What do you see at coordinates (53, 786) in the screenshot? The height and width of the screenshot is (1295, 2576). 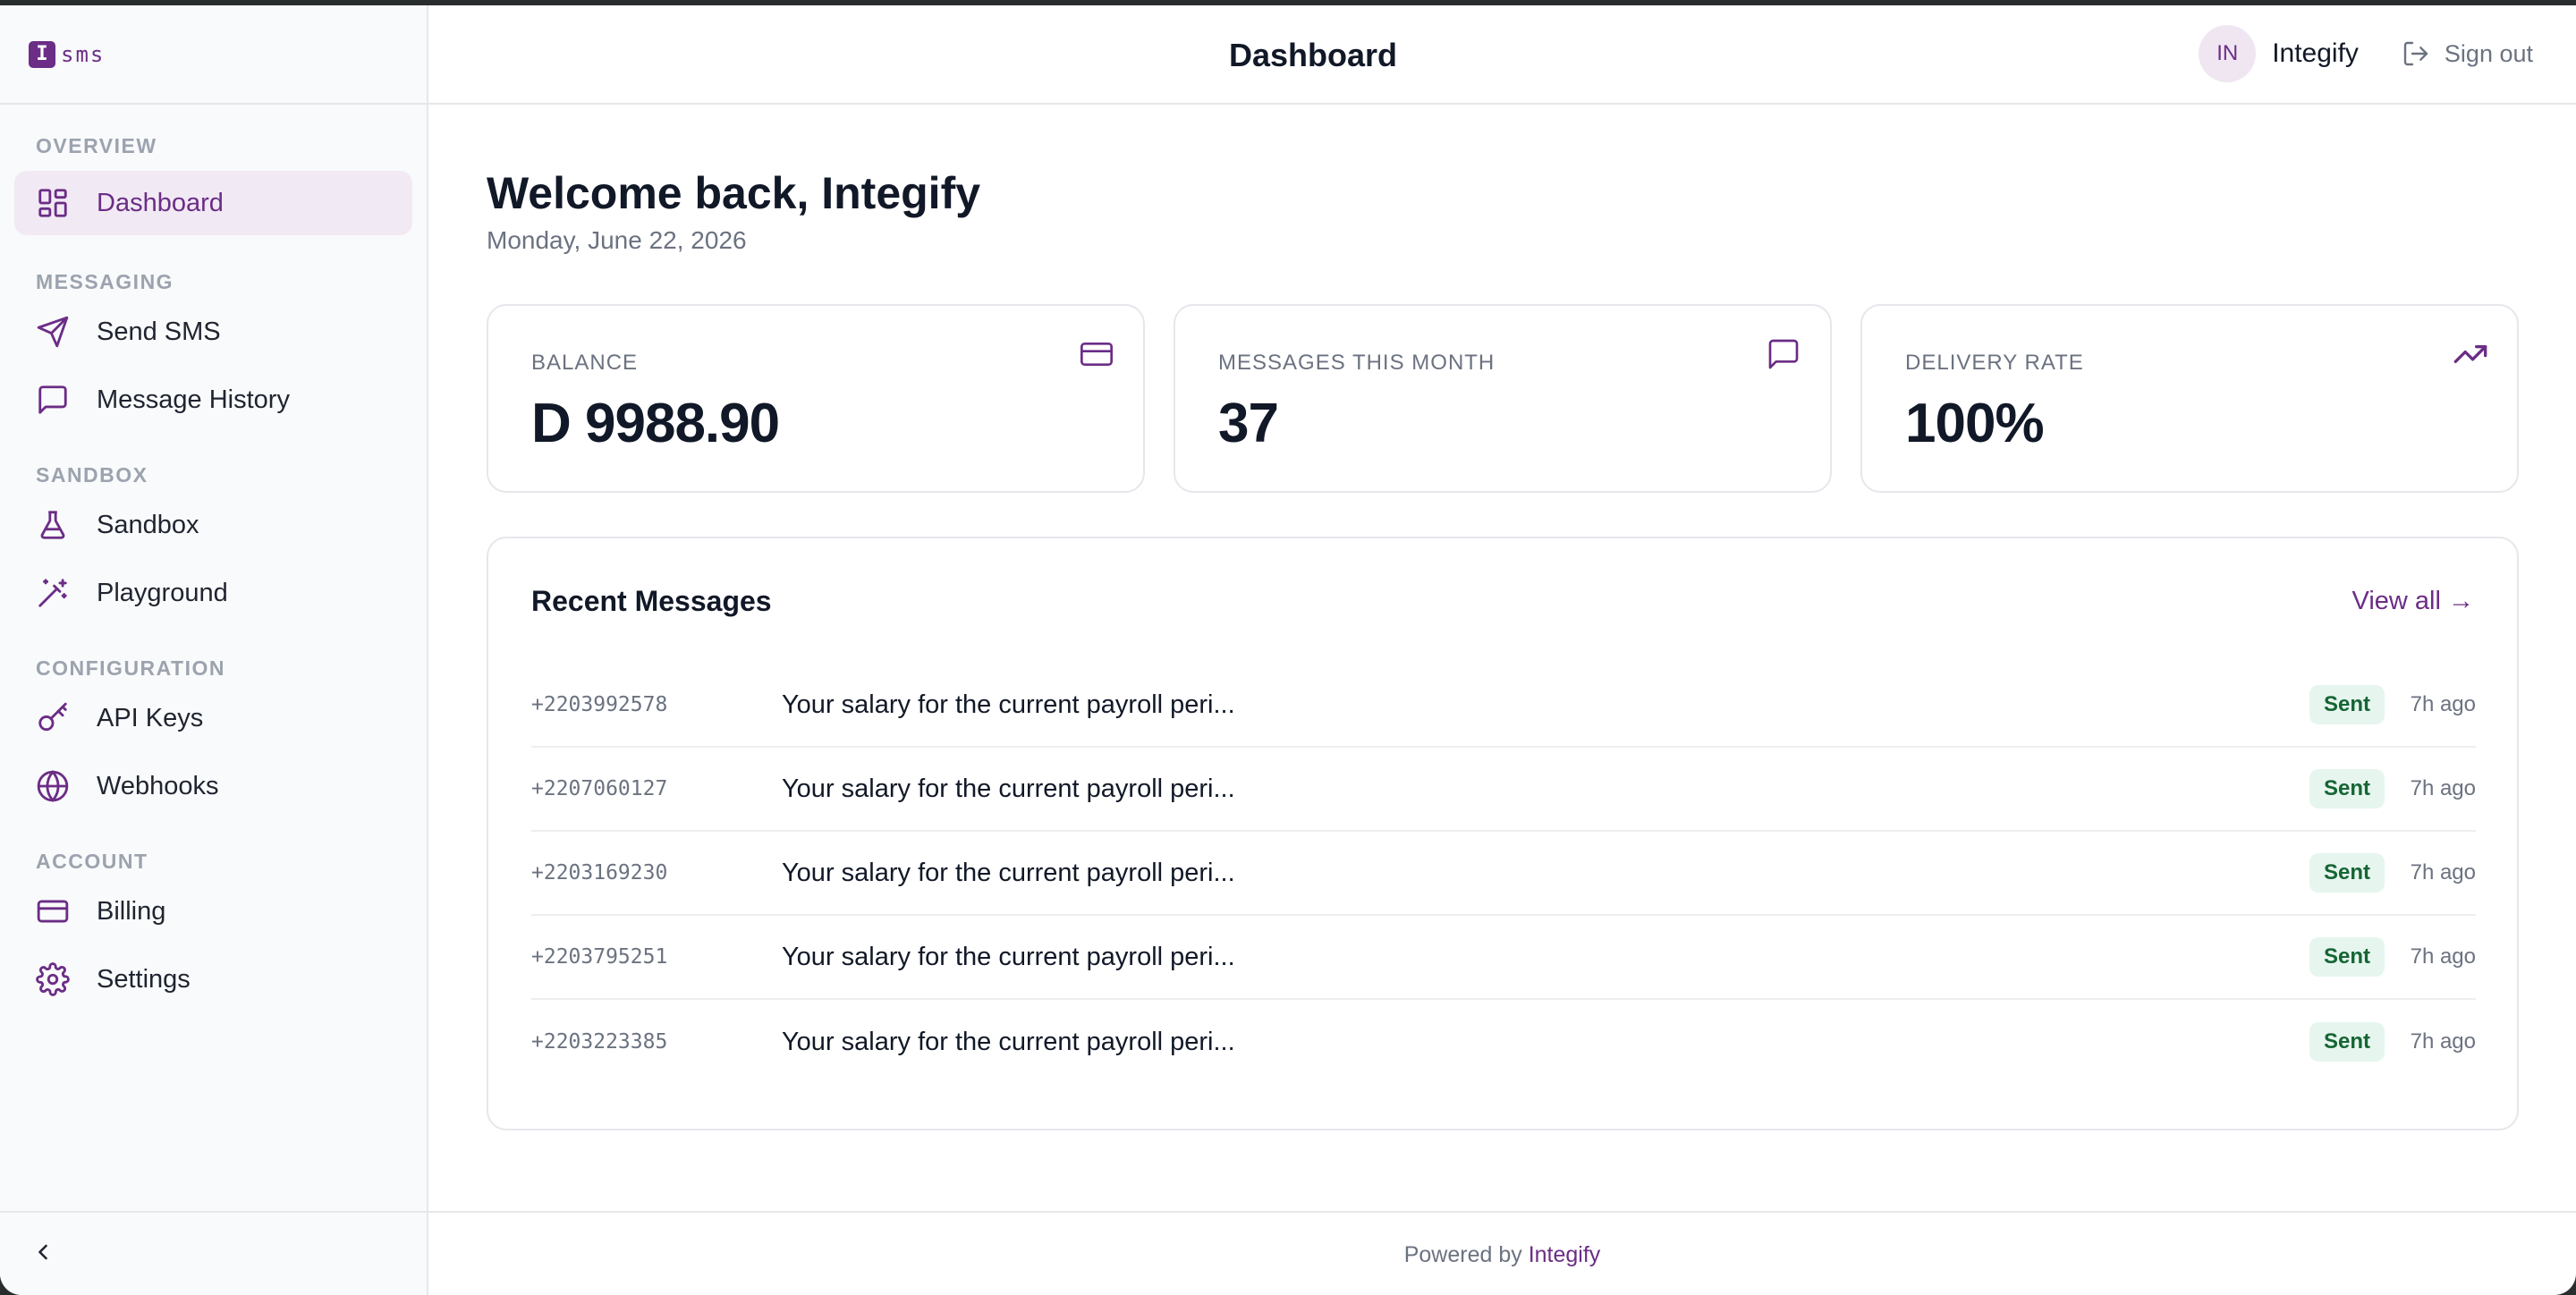 I see `globe-icon` at bounding box center [53, 786].